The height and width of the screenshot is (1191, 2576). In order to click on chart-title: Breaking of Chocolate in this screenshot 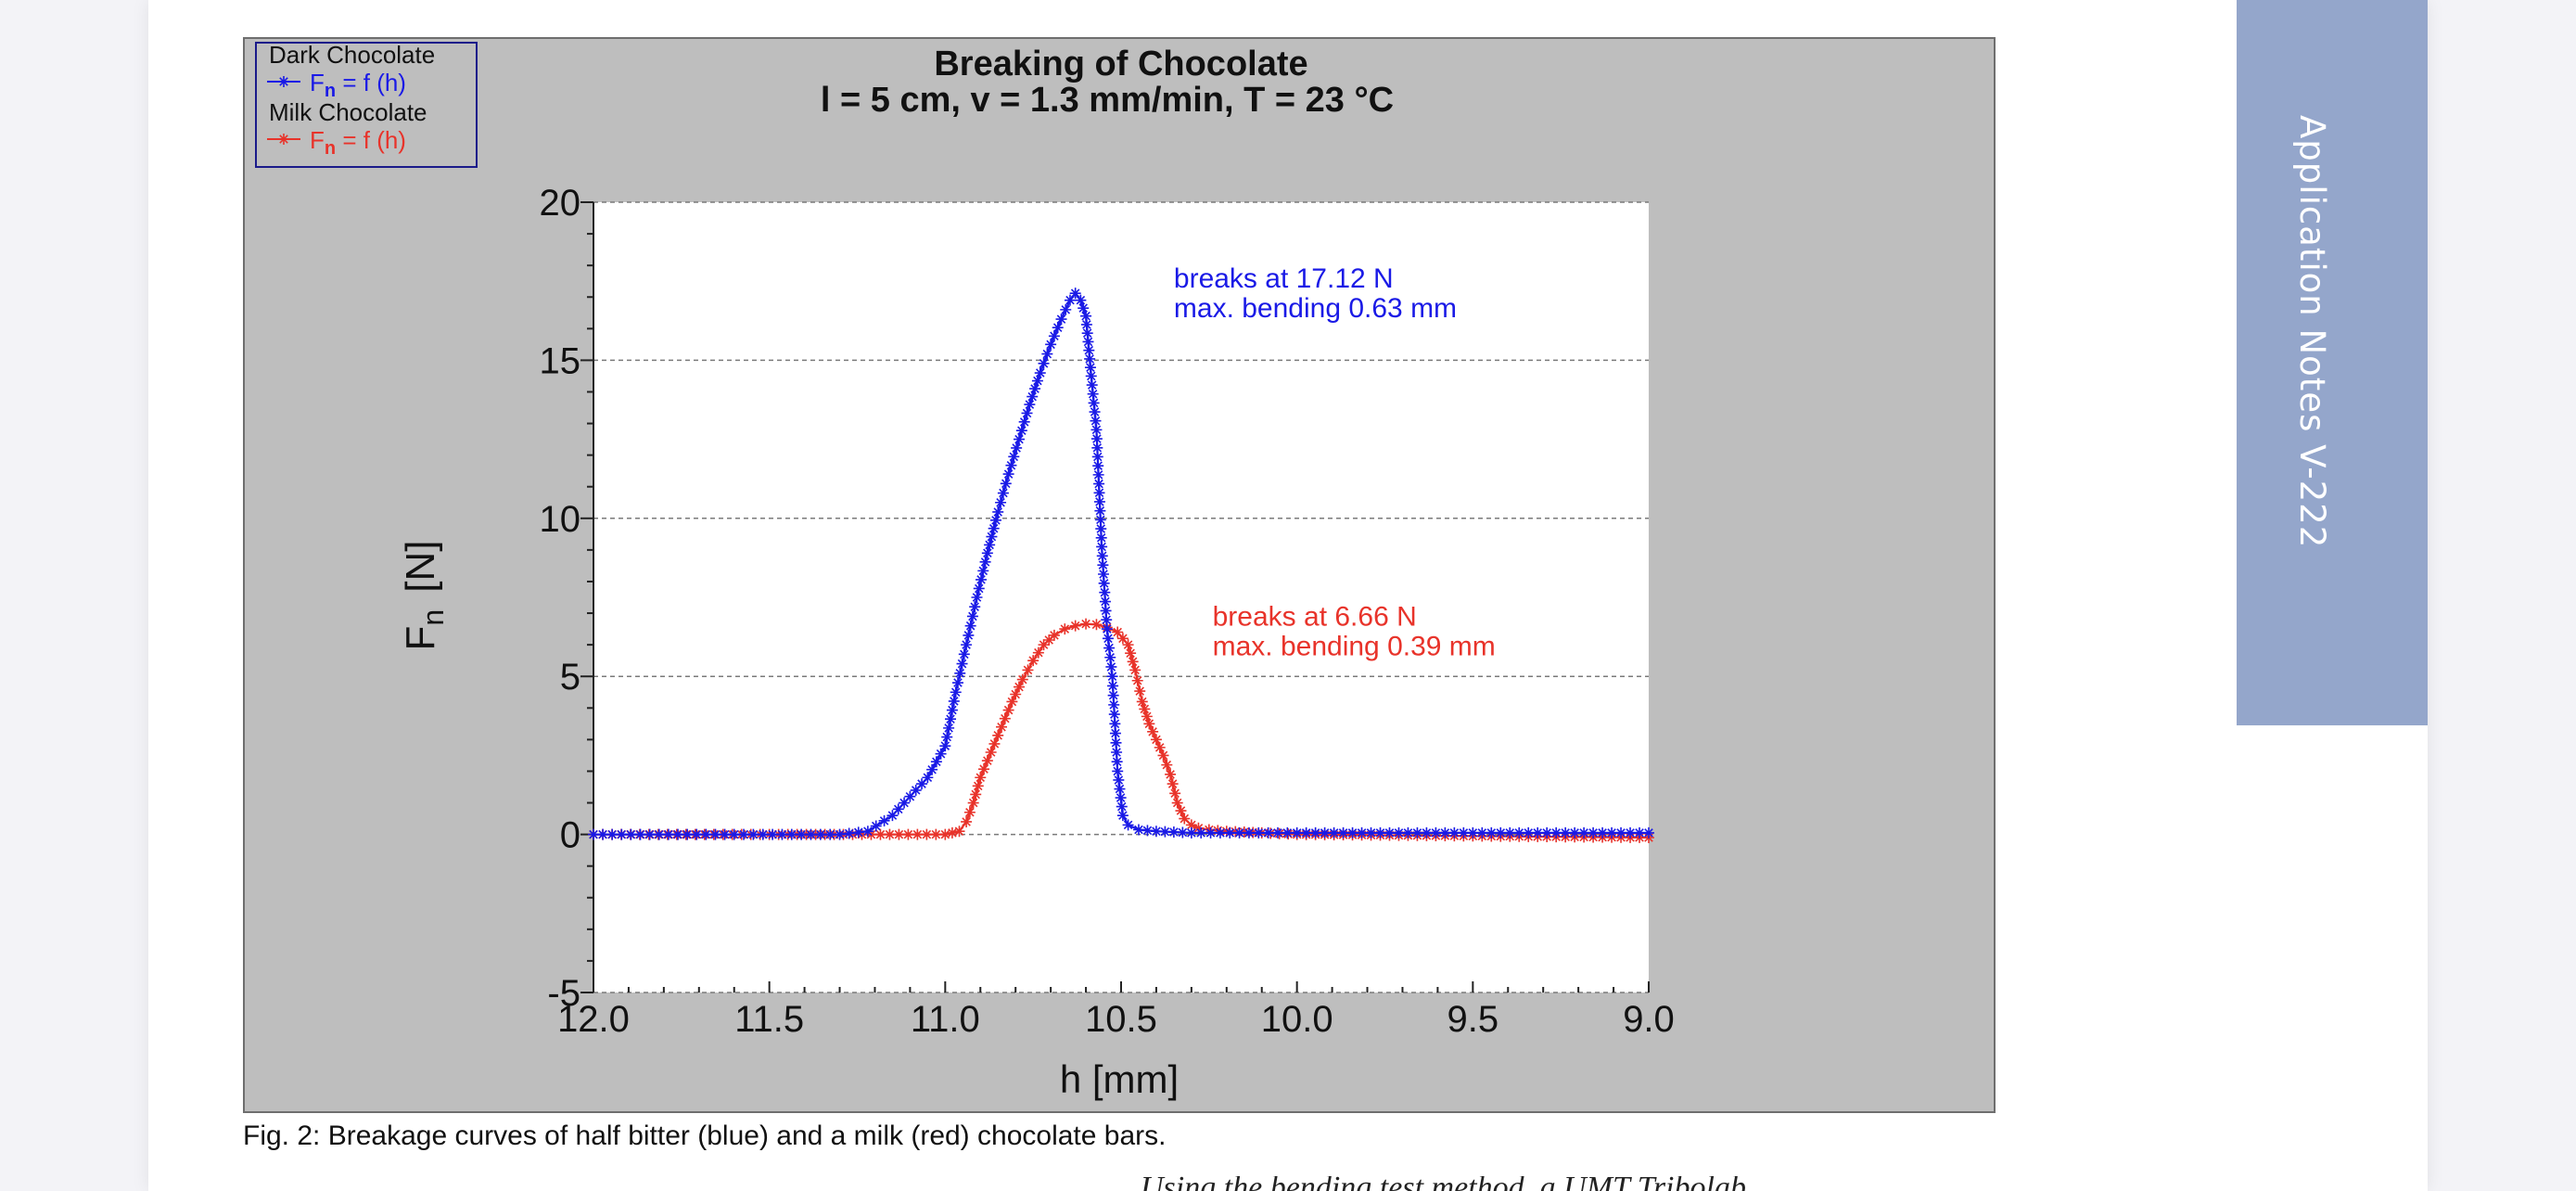, I will do `click(1120, 64)`.